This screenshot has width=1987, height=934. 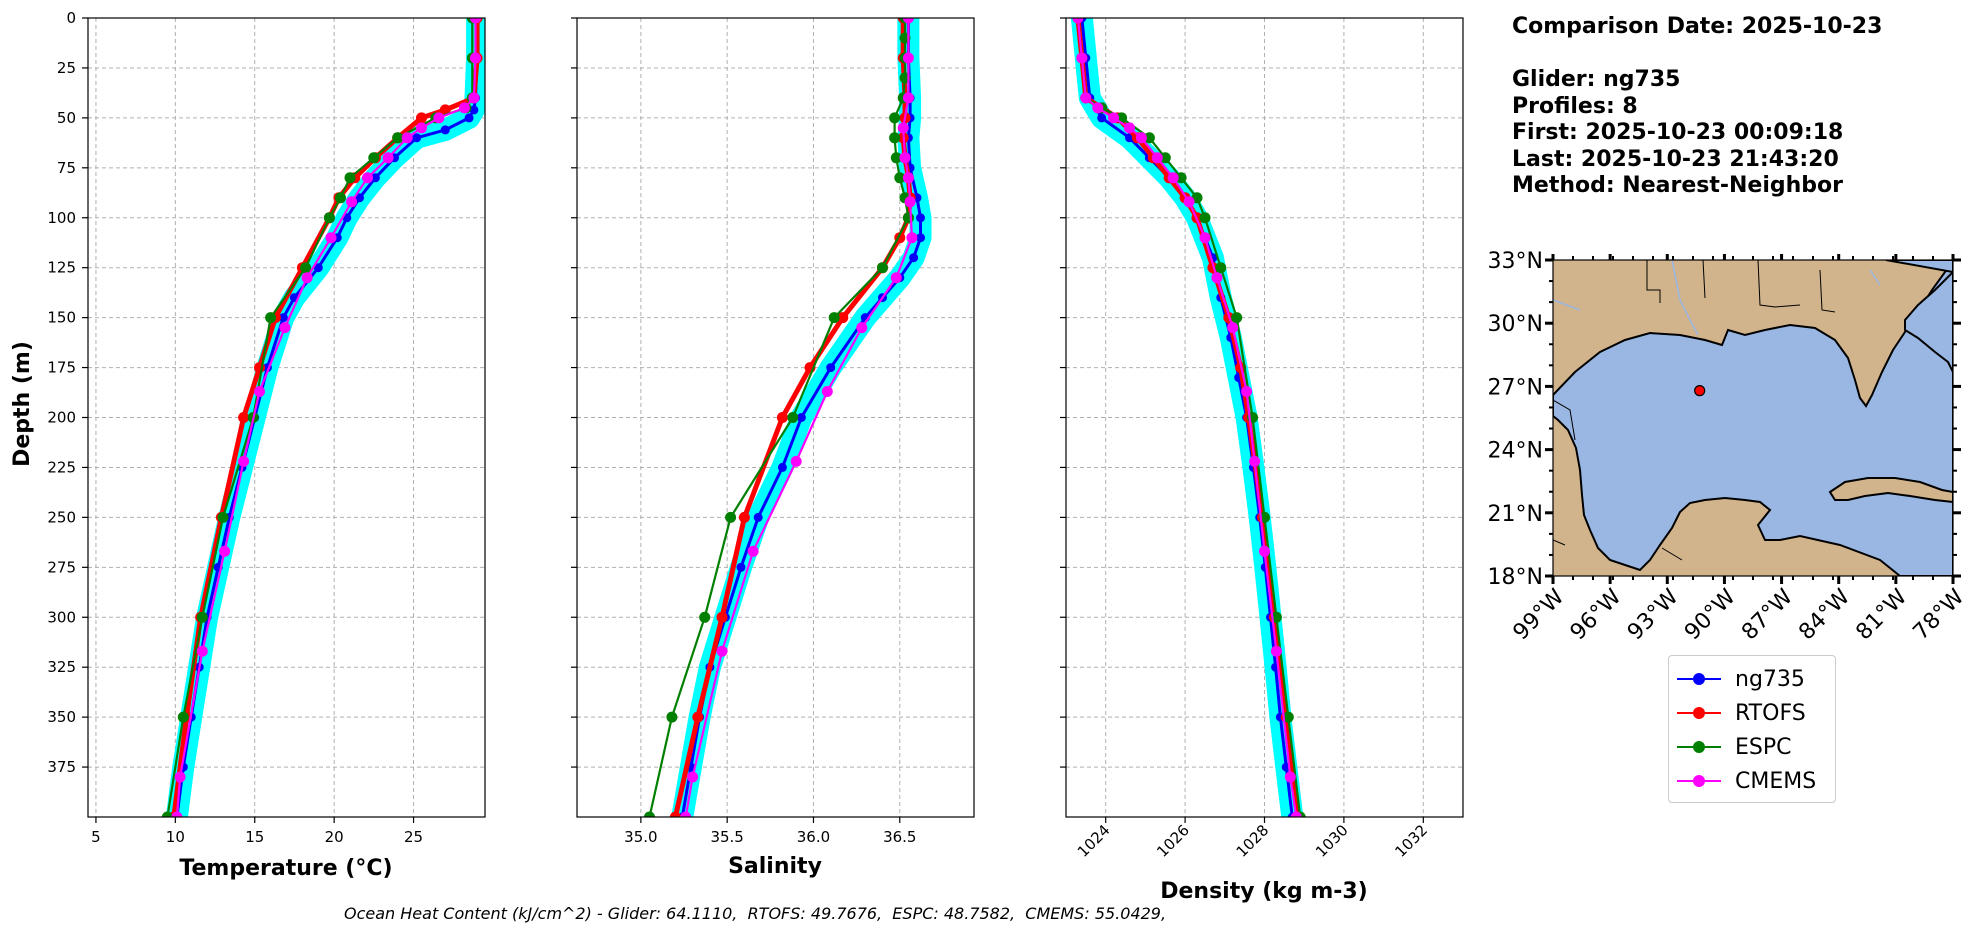 I want to click on last-time: Last: 2025-10-23 21:43:20, so click(x=1675, y=159).